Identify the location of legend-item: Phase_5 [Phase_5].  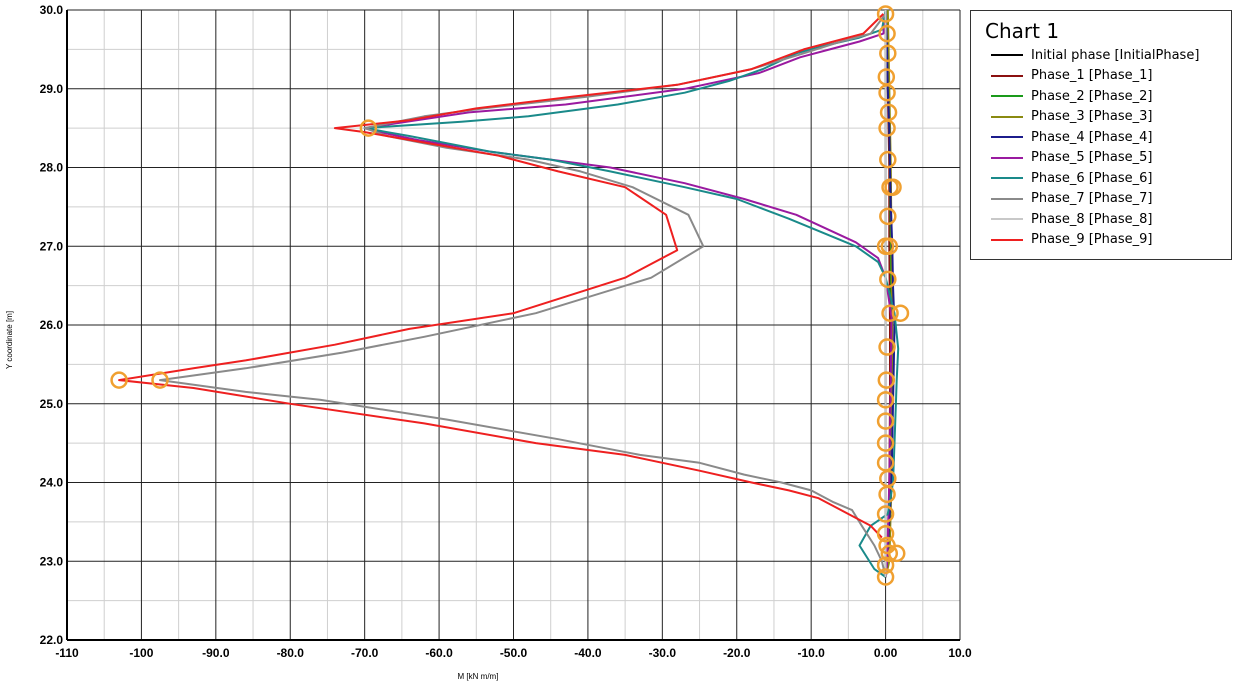
(1111, 158).